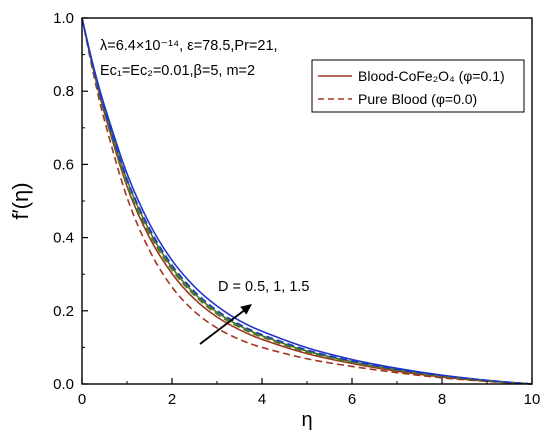 This screenshot has width=550, height=442. Describe the element at coordinates (63, 238) in the screenshot. I see `y-tick-label: 0.4` at that location.